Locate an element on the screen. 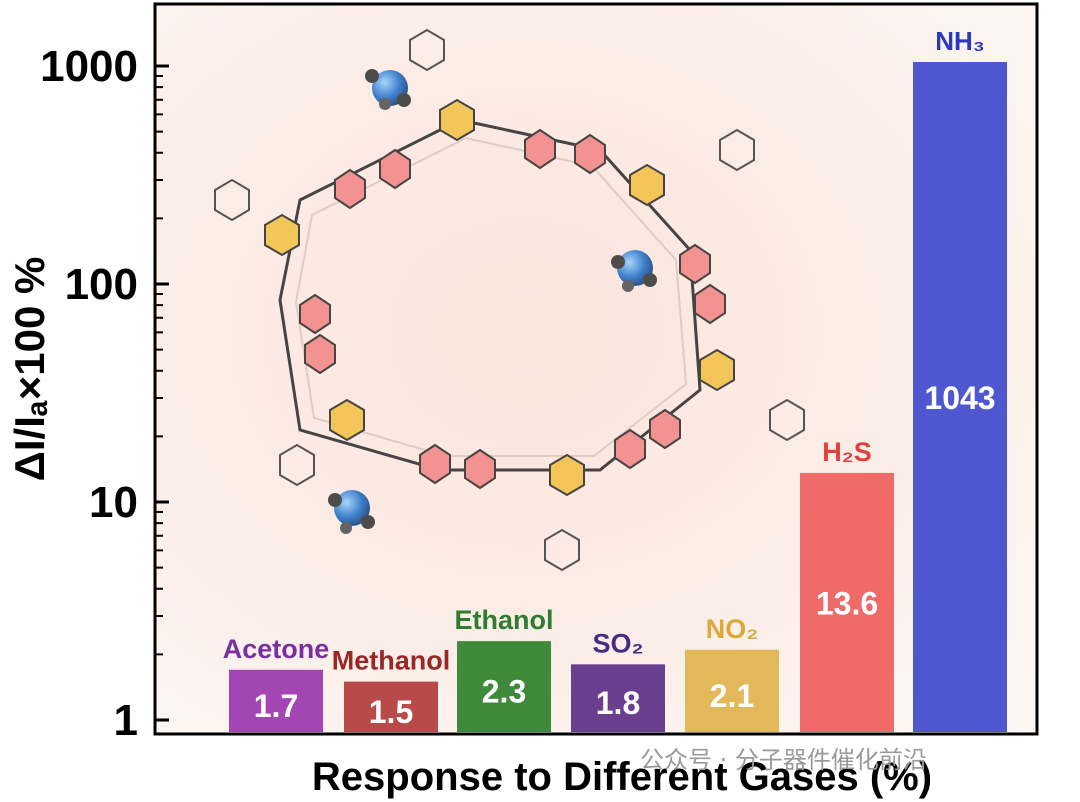 This screenshot has width=1080, height=802. bar-value-label-6: 1043 is located at coordinates (959, 398).